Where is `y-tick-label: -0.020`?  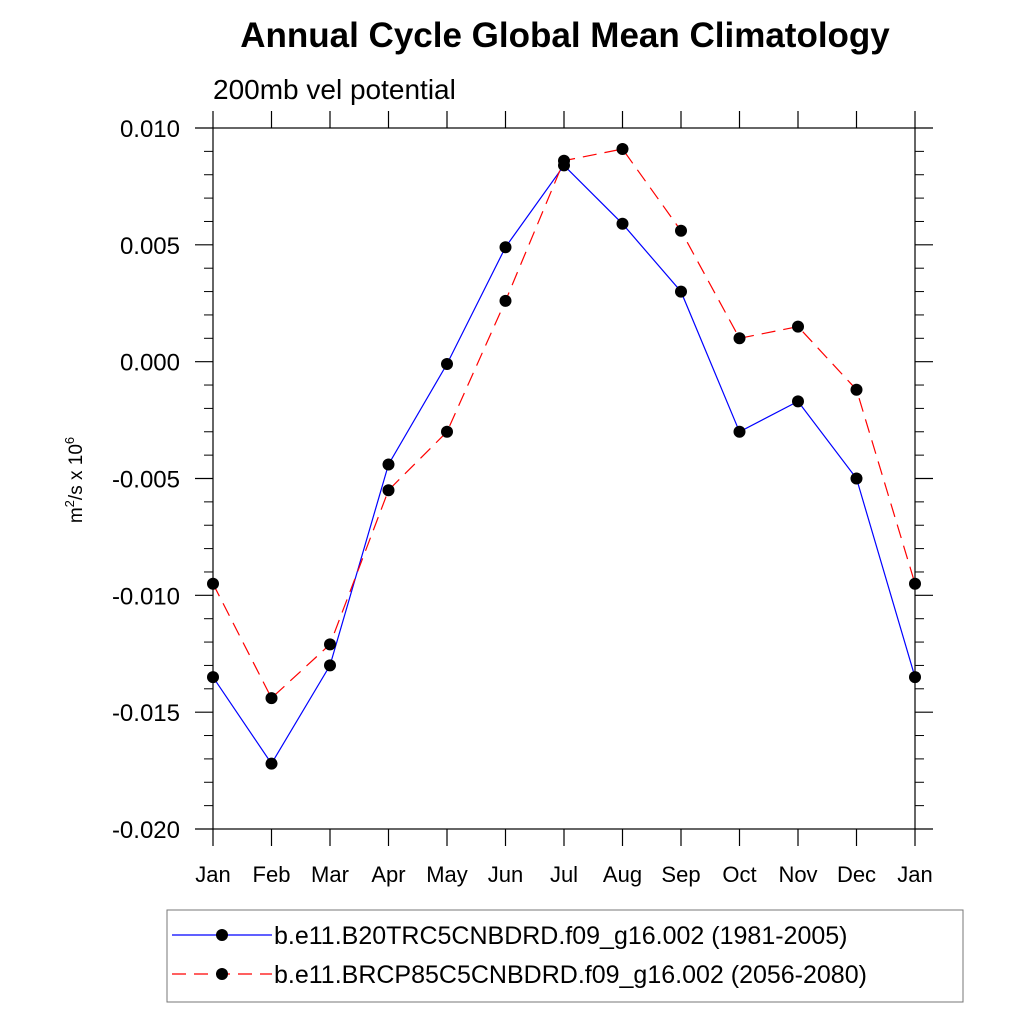 y-tick-label: -0.020 is located at coordinates (146, 830).